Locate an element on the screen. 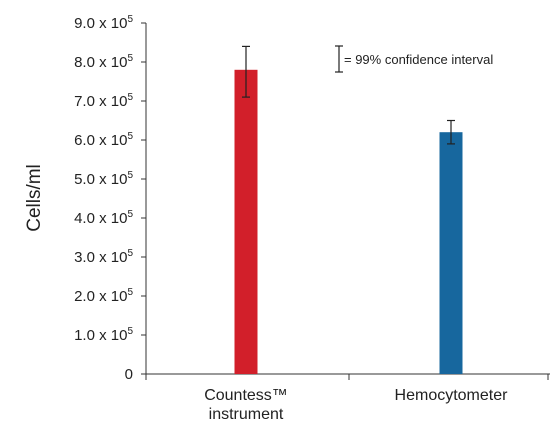 This screenshot has height=427, width=550. y-tick-mantissa: 4.0 x 10 is located at coordinates (100, 218).